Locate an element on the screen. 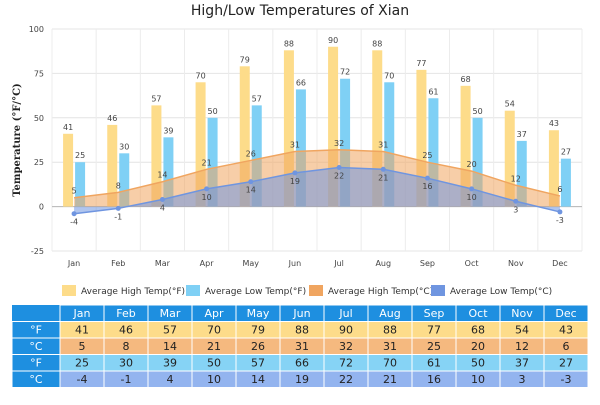  table-row-label: °F is located at coordinates (36, 363).